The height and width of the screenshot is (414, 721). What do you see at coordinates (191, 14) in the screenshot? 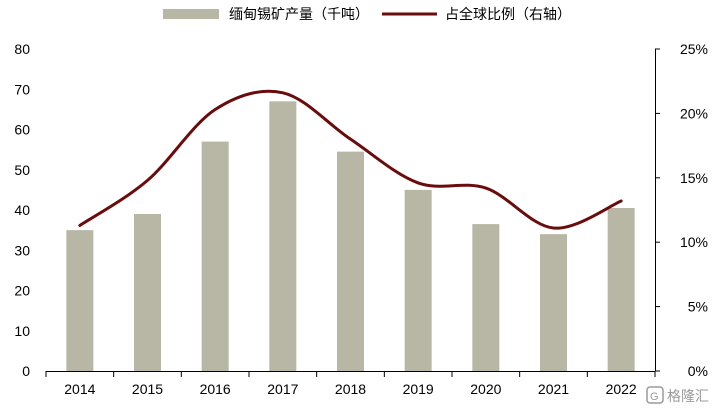
I see `legend-swatch-bar` at bounding box center [191, 14].